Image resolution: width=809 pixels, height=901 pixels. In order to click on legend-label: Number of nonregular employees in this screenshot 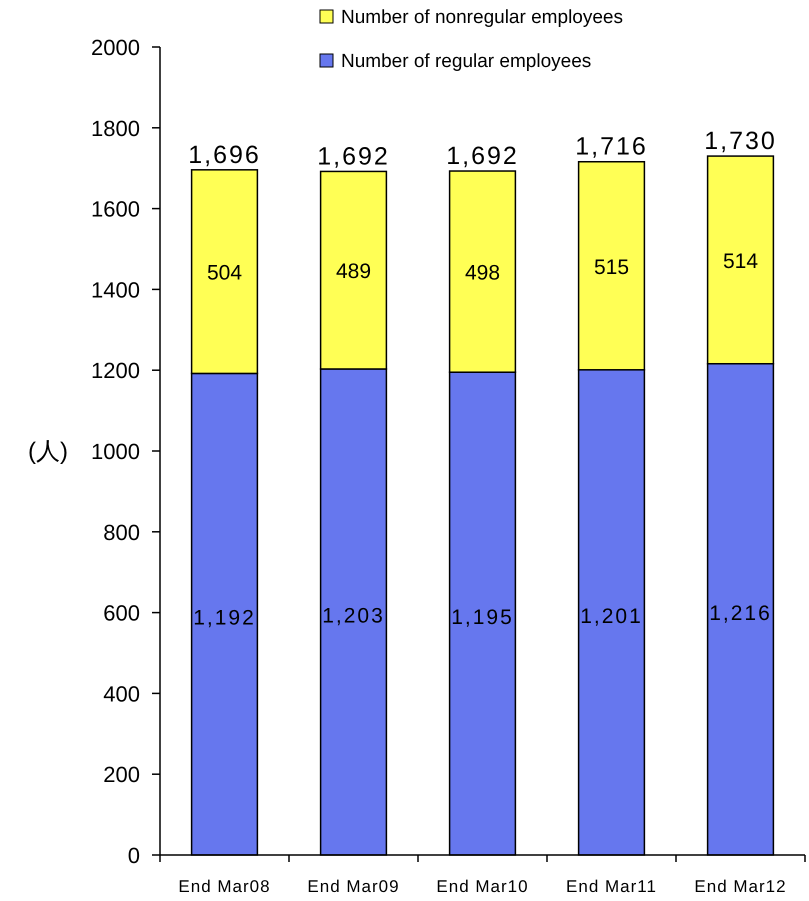, I will do `click(482, 17)`.